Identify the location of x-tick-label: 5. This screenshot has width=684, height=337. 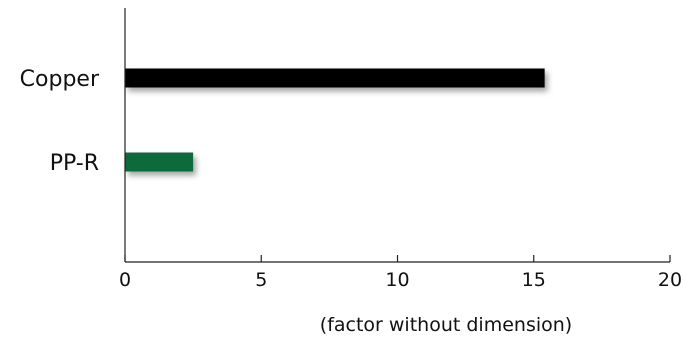
(261, 280).